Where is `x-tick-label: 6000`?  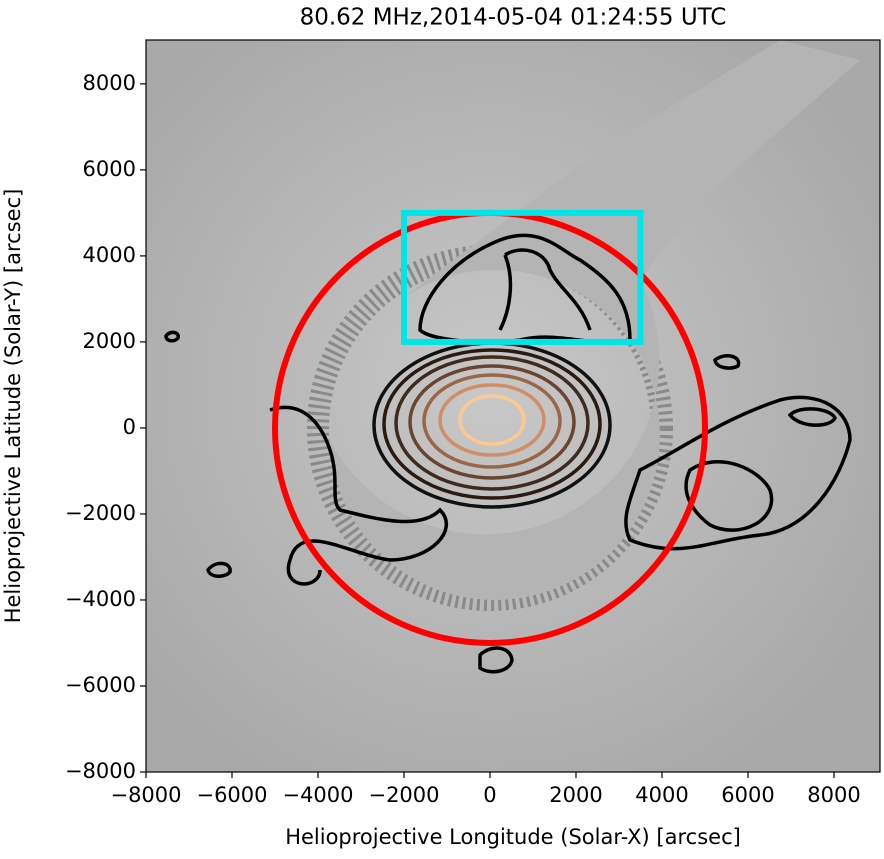
x-tick-label: 6000 is located at coordinates (747, 795).